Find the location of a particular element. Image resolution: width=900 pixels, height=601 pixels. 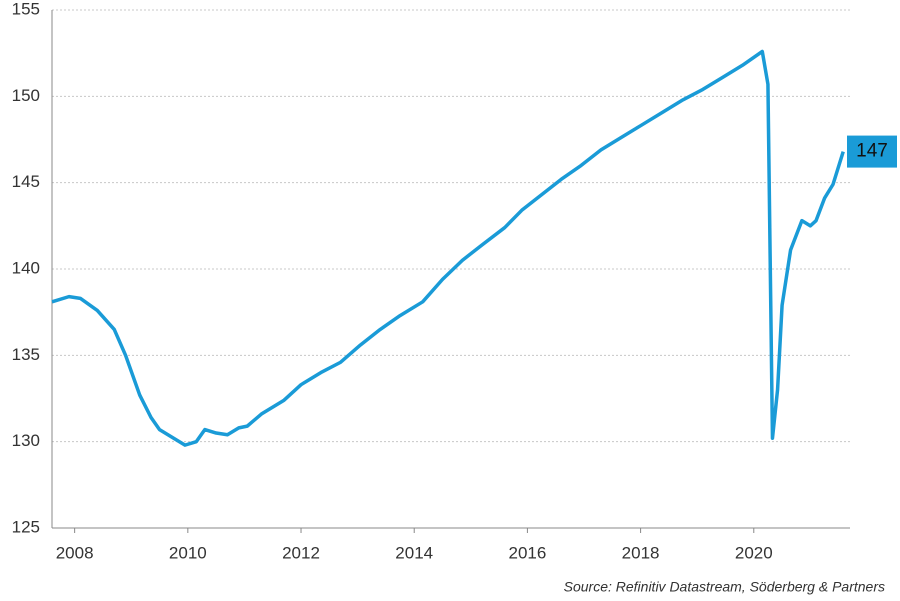

end-label-box is located at coordinates (872, 151).